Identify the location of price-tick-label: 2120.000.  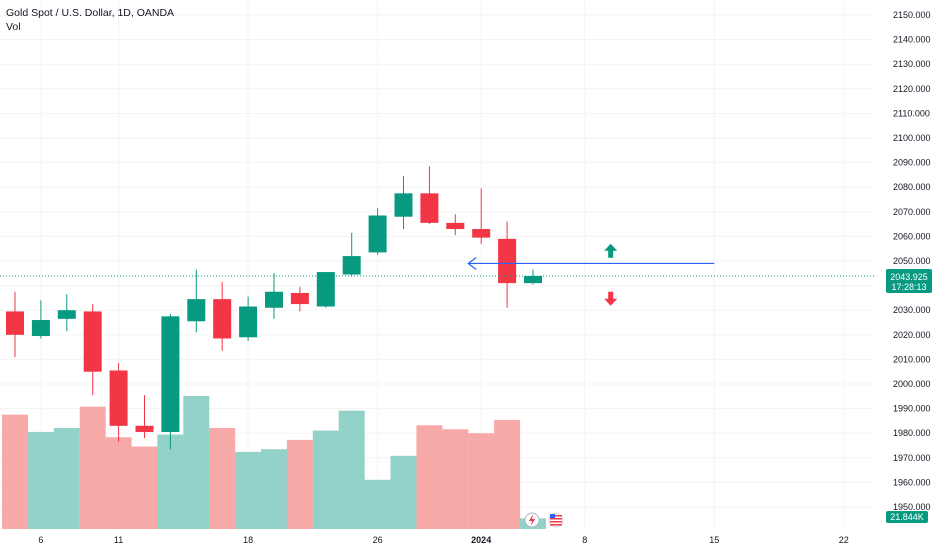
(912, 89).